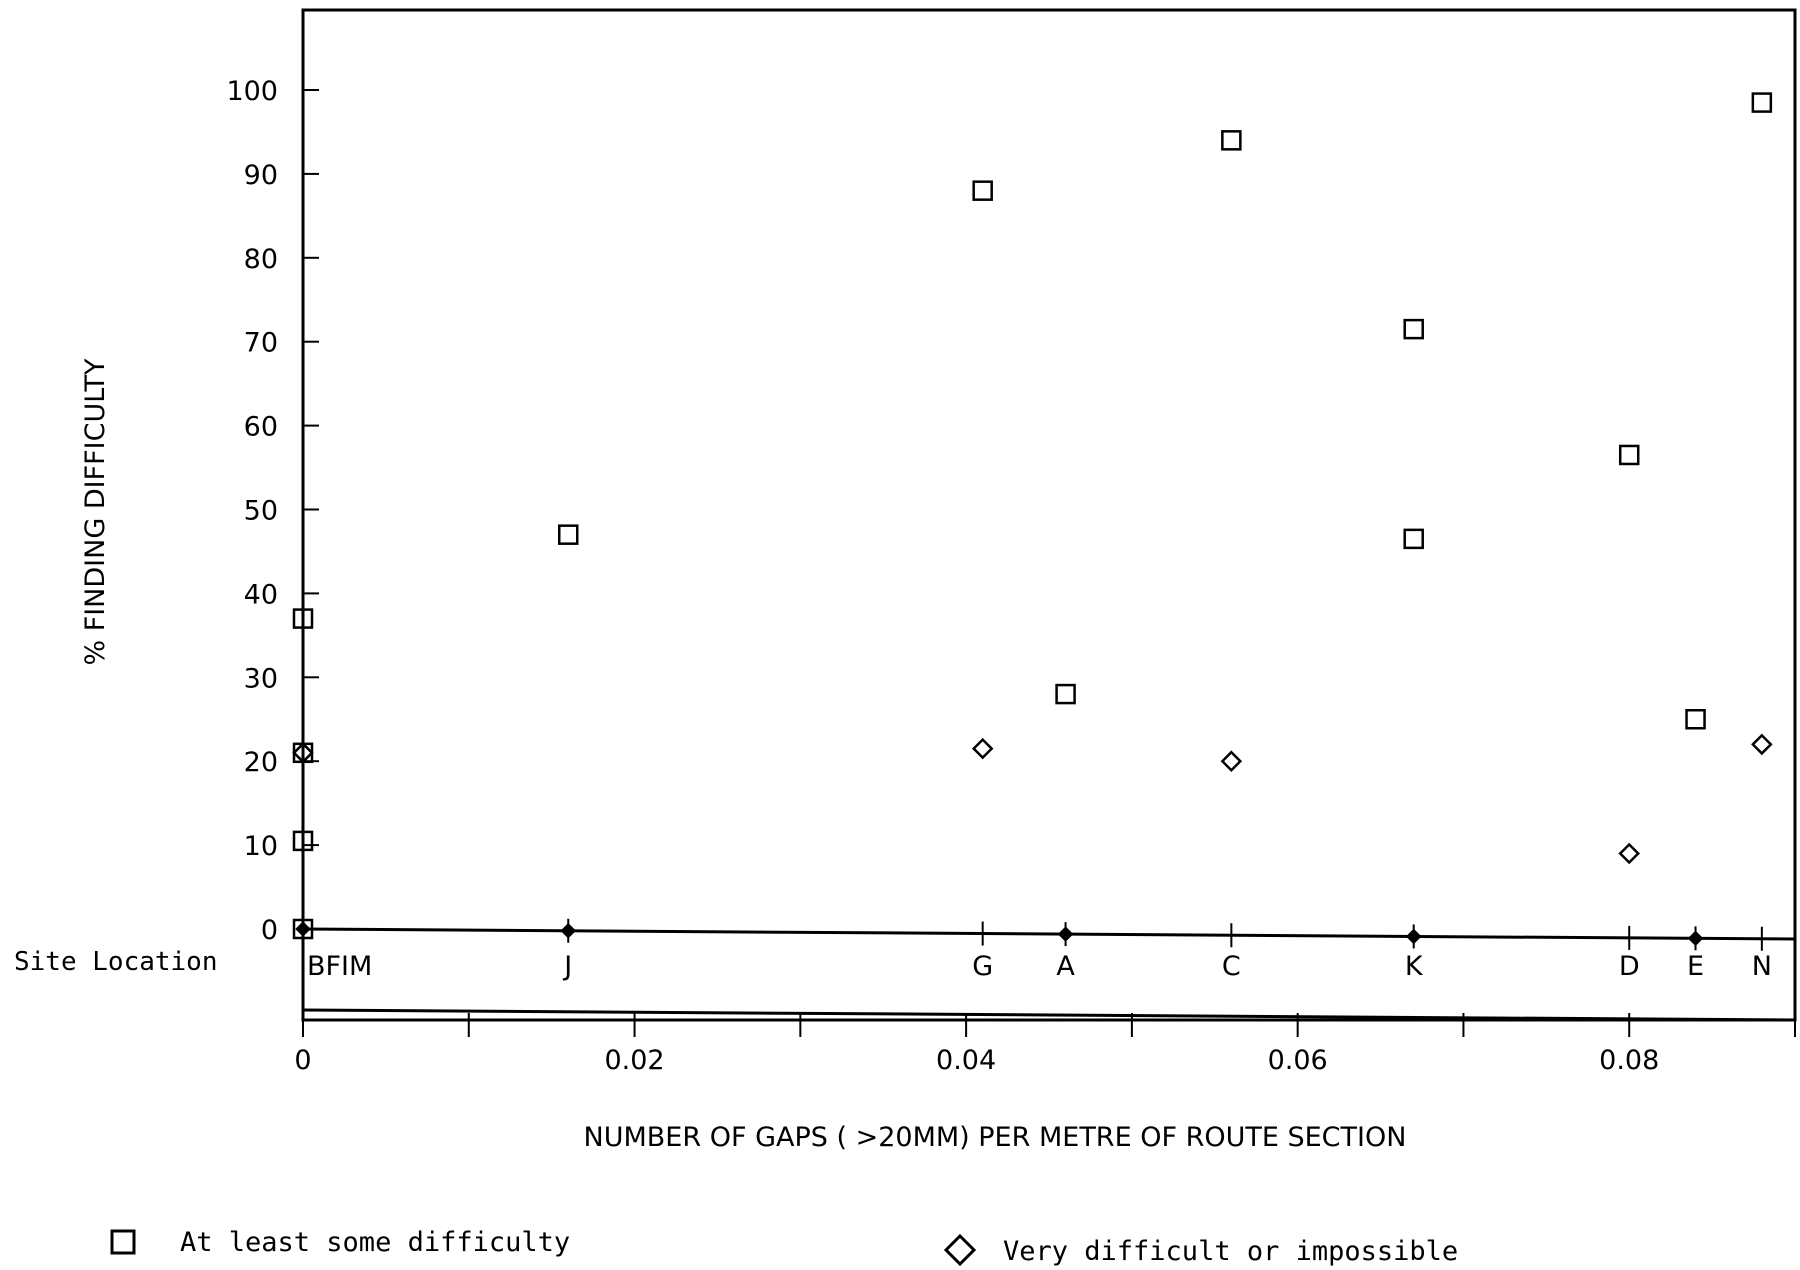 Image resolution: width=1800 pixels, height=1270 pixels. I want to click on x-tick-label: 0.02, so click(634, 1060).